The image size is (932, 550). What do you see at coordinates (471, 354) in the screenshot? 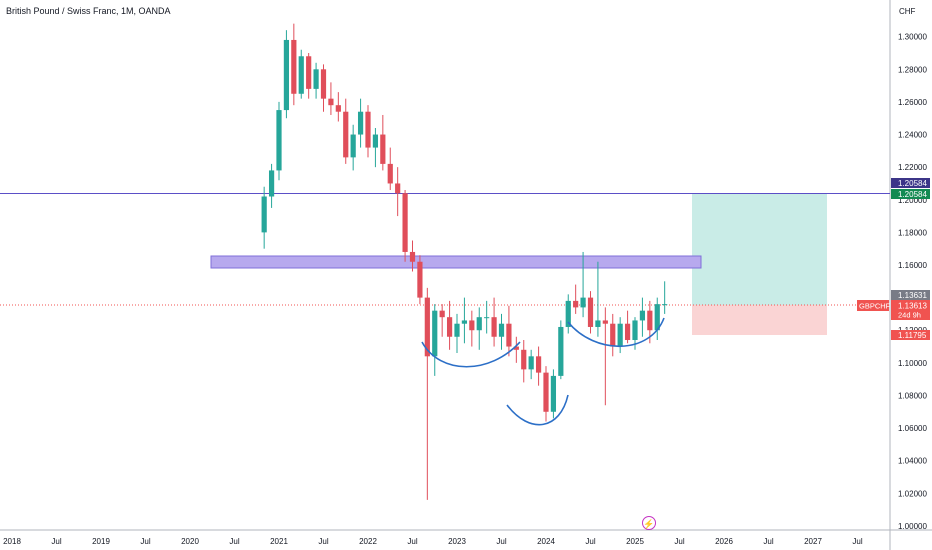
I see `left-shoulder-curve` at bounding box center [471, 354].